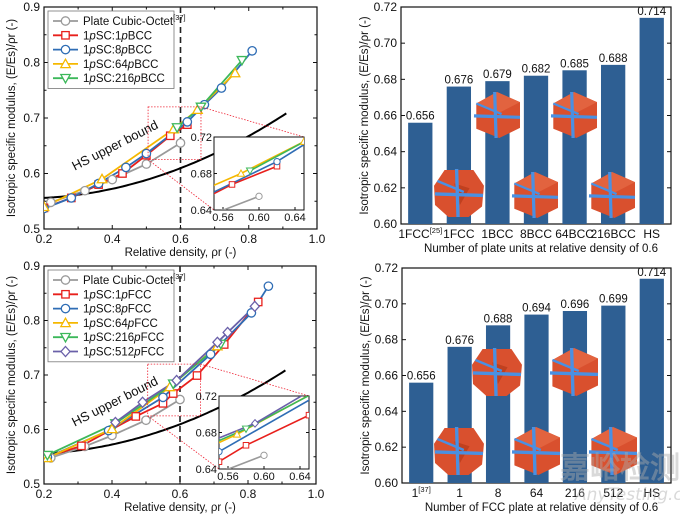  I want to click on category-text: 1FCC, so click(459, 234).